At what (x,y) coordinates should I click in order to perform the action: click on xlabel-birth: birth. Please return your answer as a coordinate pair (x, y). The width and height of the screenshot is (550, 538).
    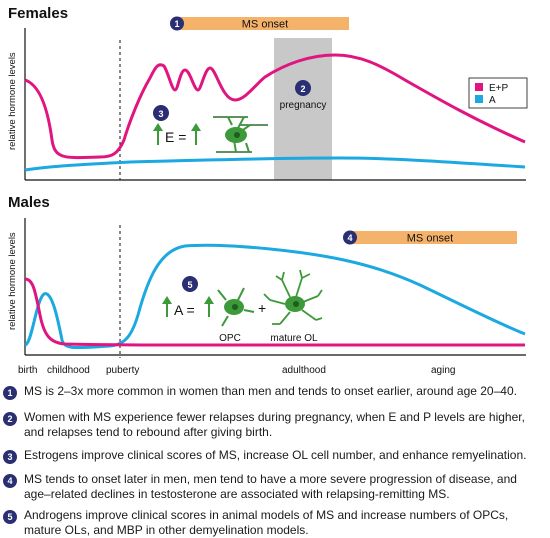
    Looking at the image, I should click on (27, 370).